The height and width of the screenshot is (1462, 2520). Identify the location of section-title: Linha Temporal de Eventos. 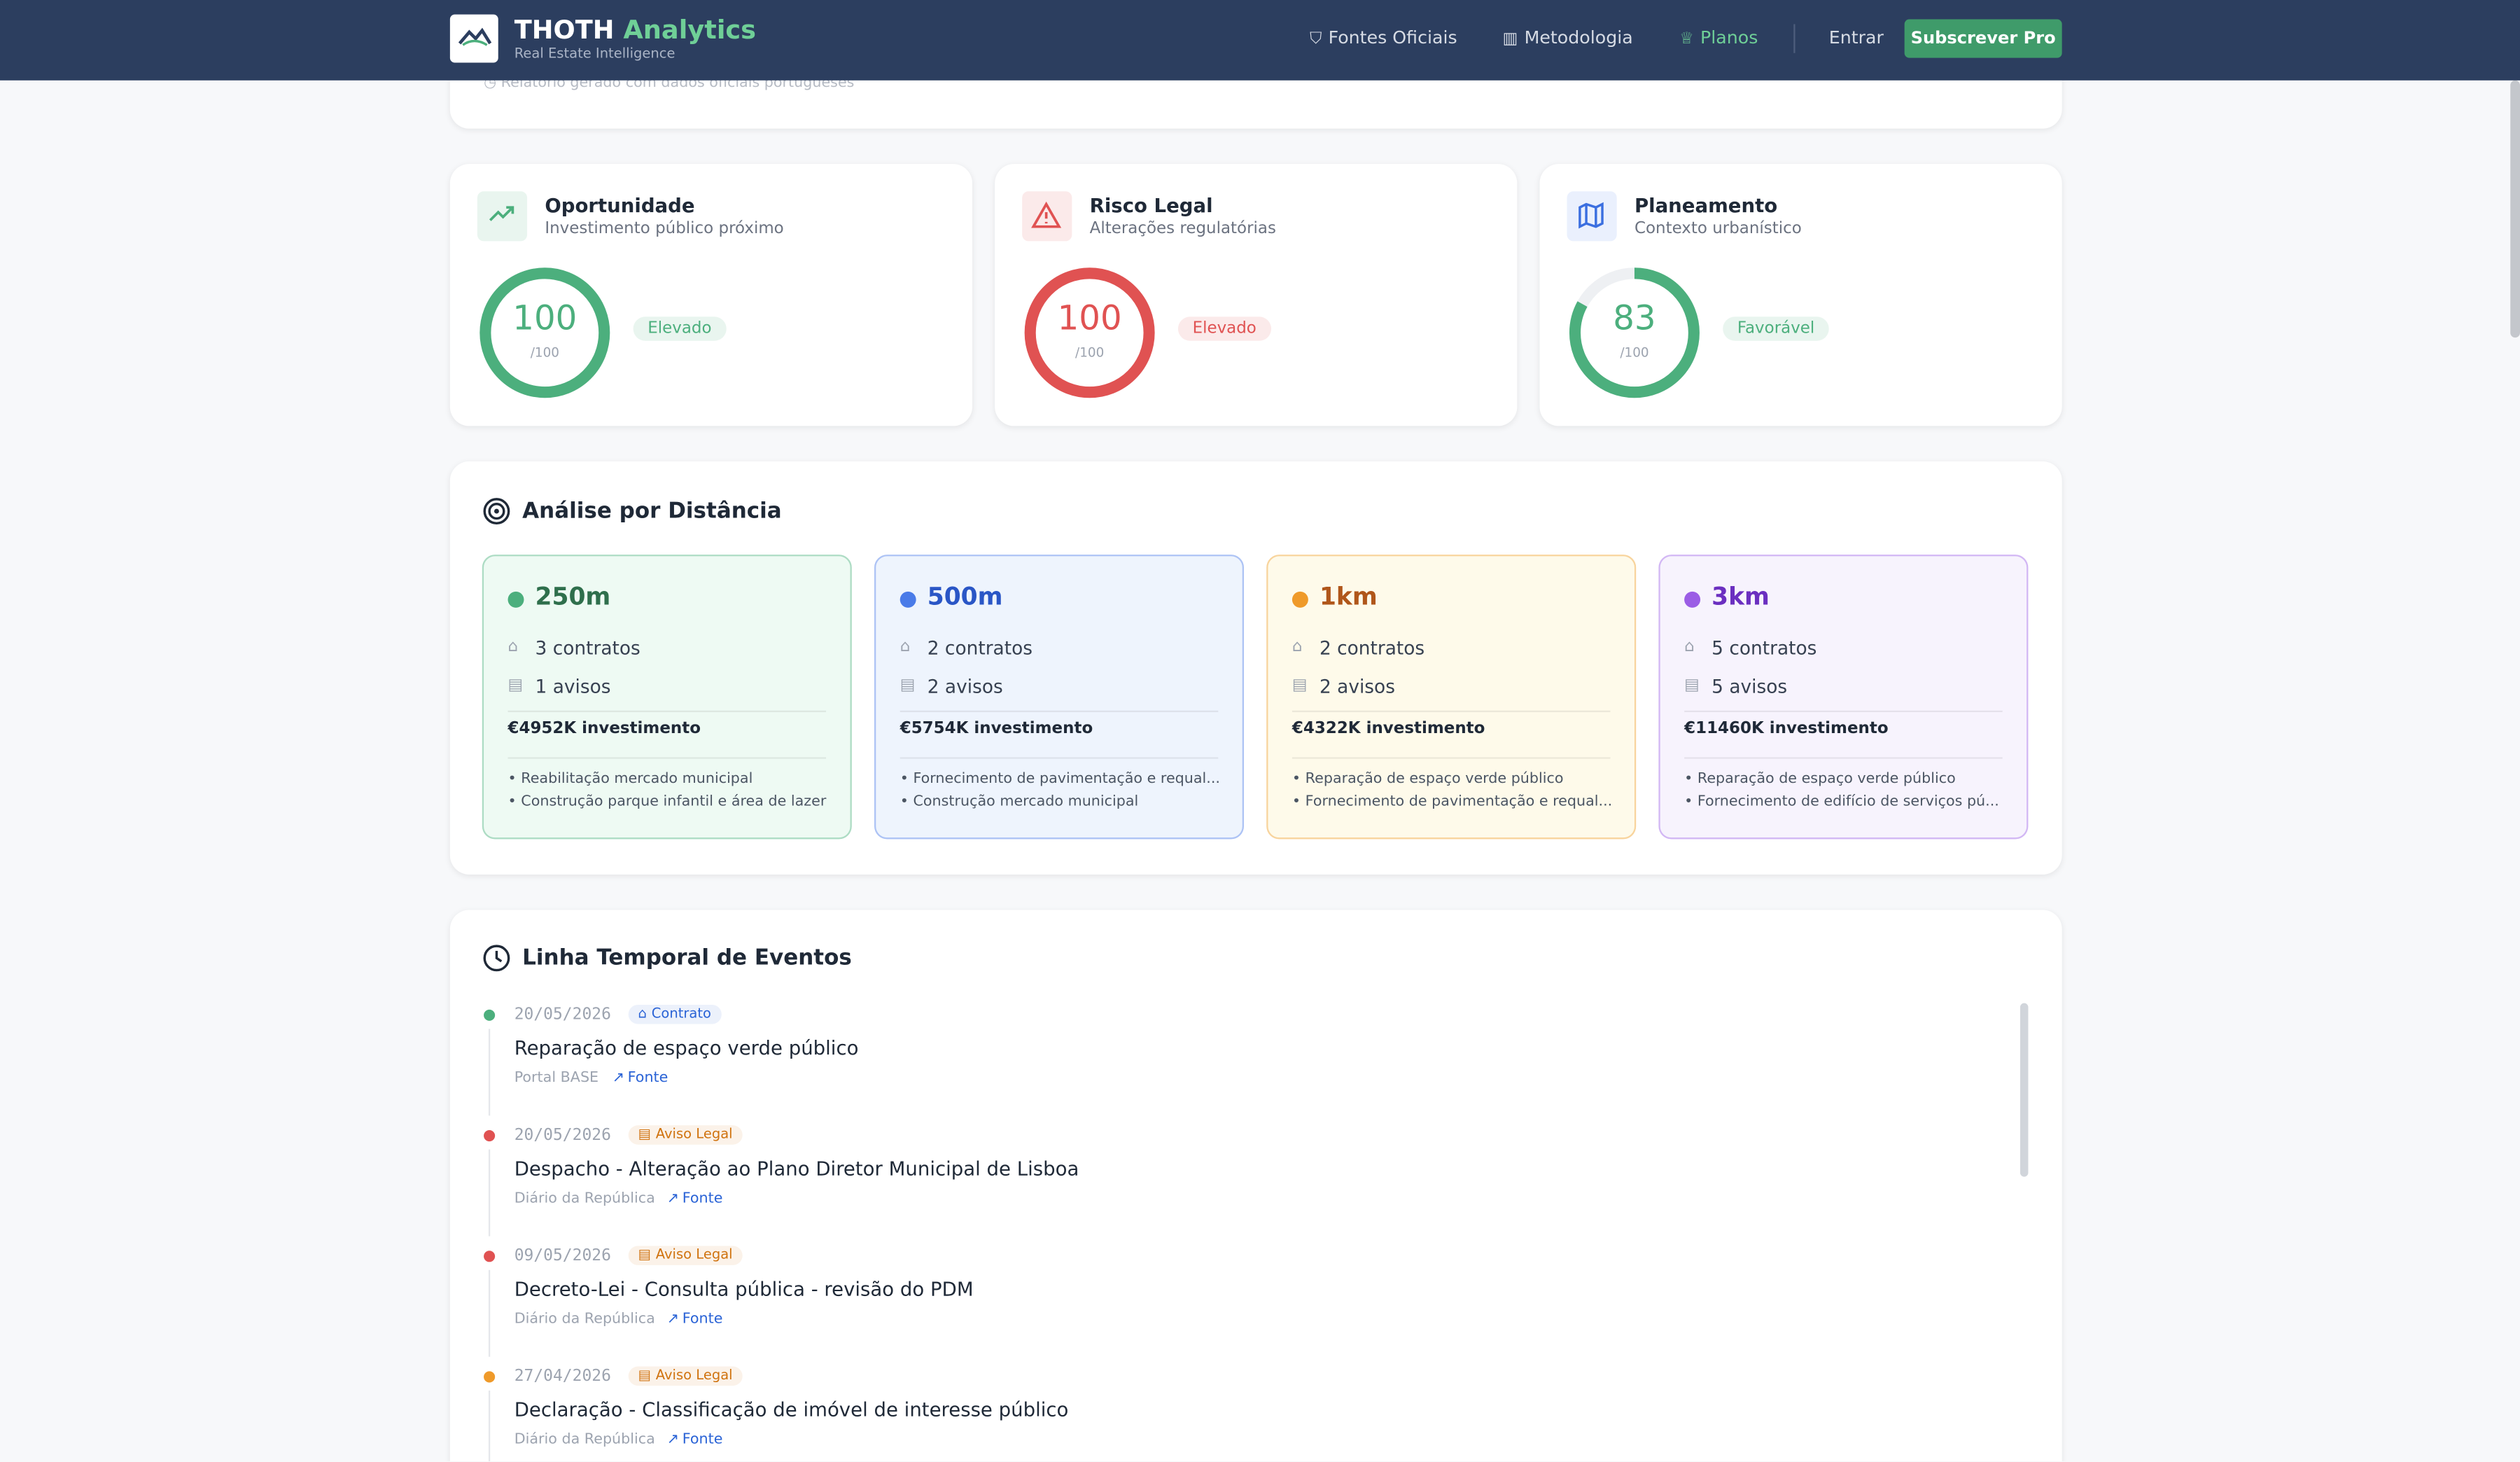
(687, 958).